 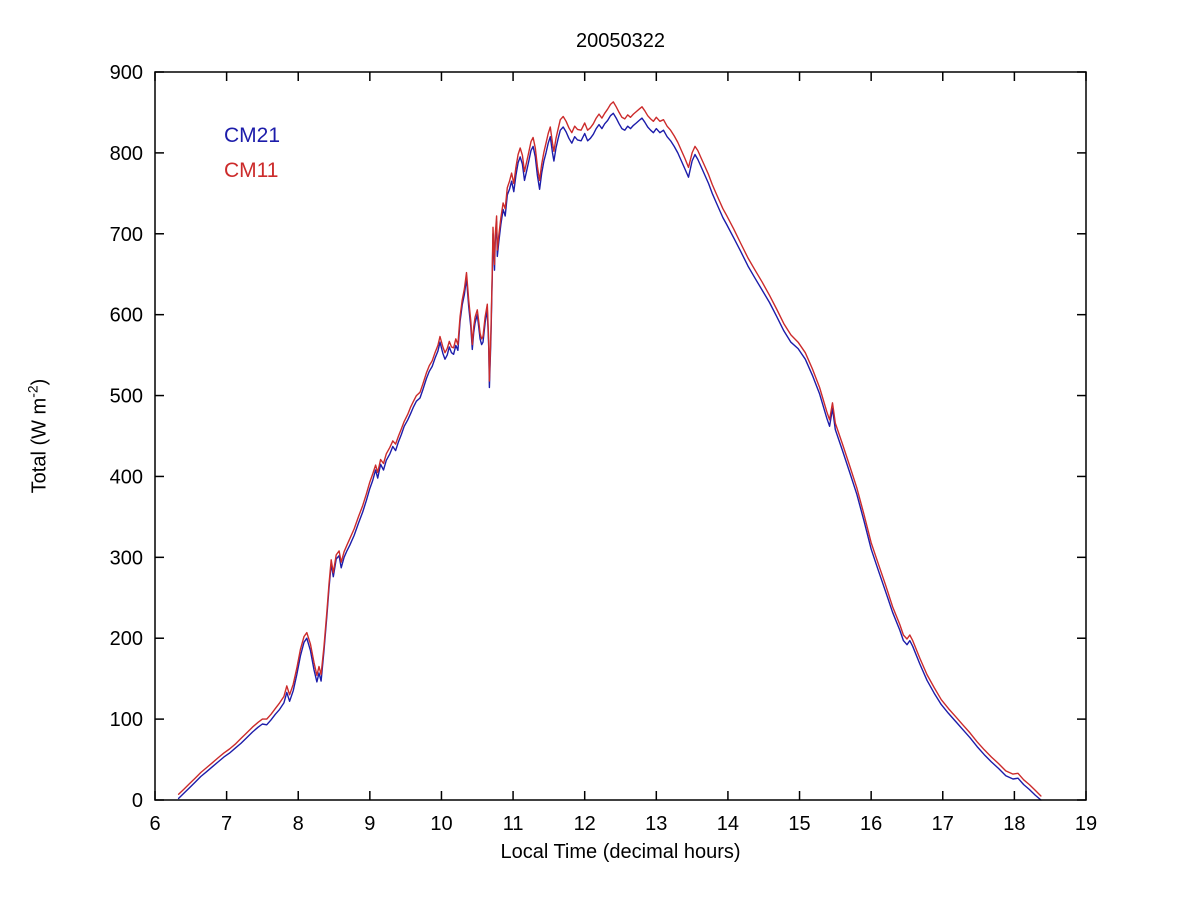 I want to click on x-tick-label: 11, so click(x=513, y=824).